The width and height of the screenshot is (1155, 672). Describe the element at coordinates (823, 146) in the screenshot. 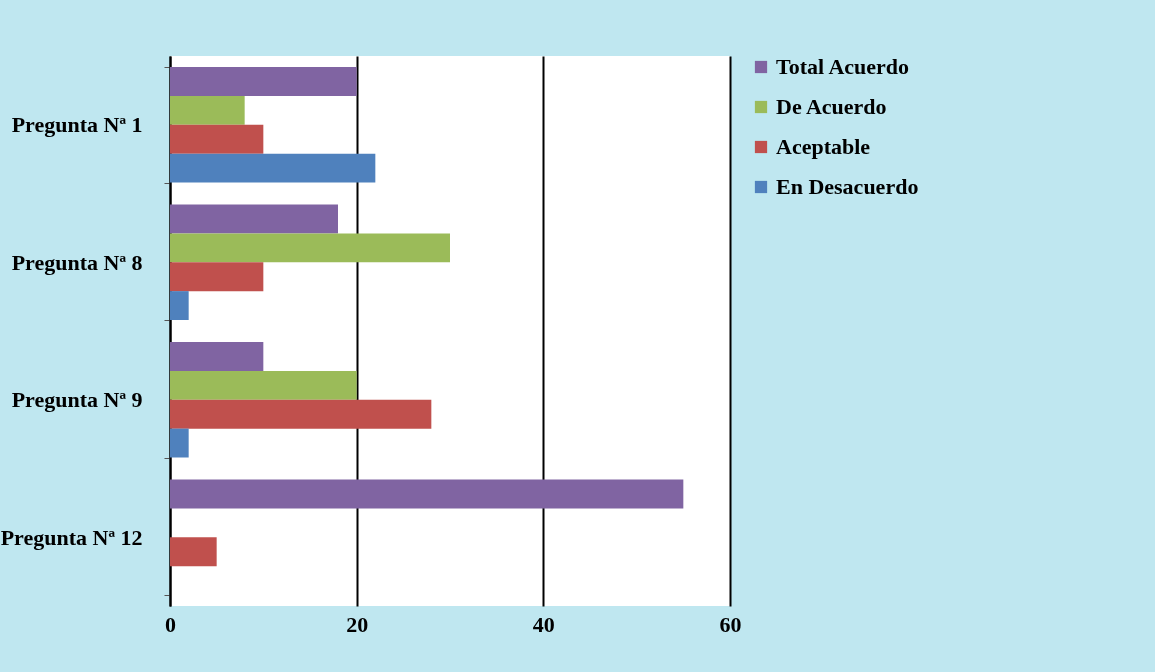

I see `legend-label: Aceptable` at that location.